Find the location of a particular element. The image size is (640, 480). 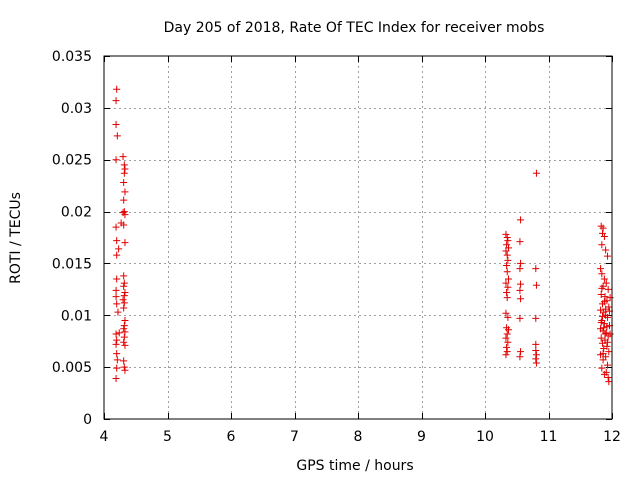

x-tick-labels: 4 5 6 7 8 9 10 11 12 is located at coordinates (360, 437).